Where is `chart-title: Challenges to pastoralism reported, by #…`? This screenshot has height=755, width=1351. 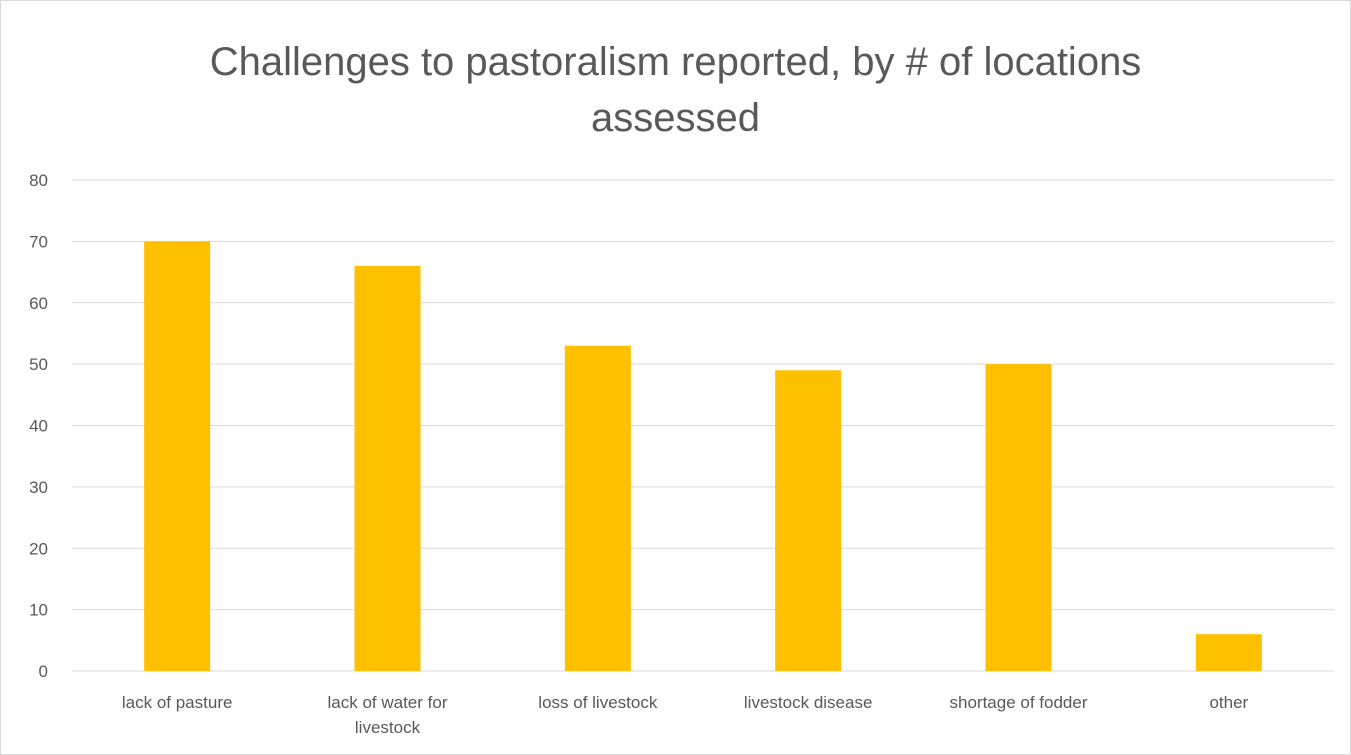 chart-title: Challenges to pastoralism reported, by #… is located at coordinates (675, 90).